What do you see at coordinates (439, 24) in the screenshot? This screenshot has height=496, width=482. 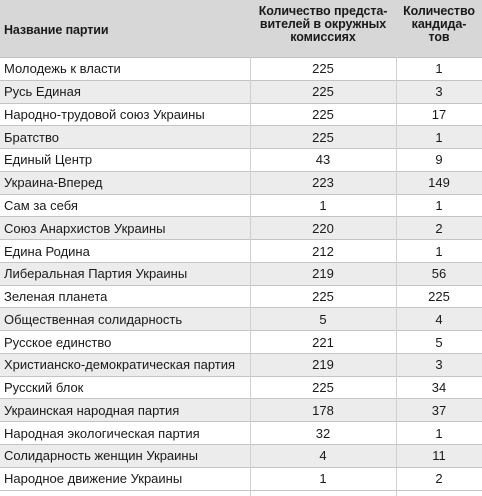 I see `header-candidates: Количество кандида- тов` at bounding box center [439, 24].